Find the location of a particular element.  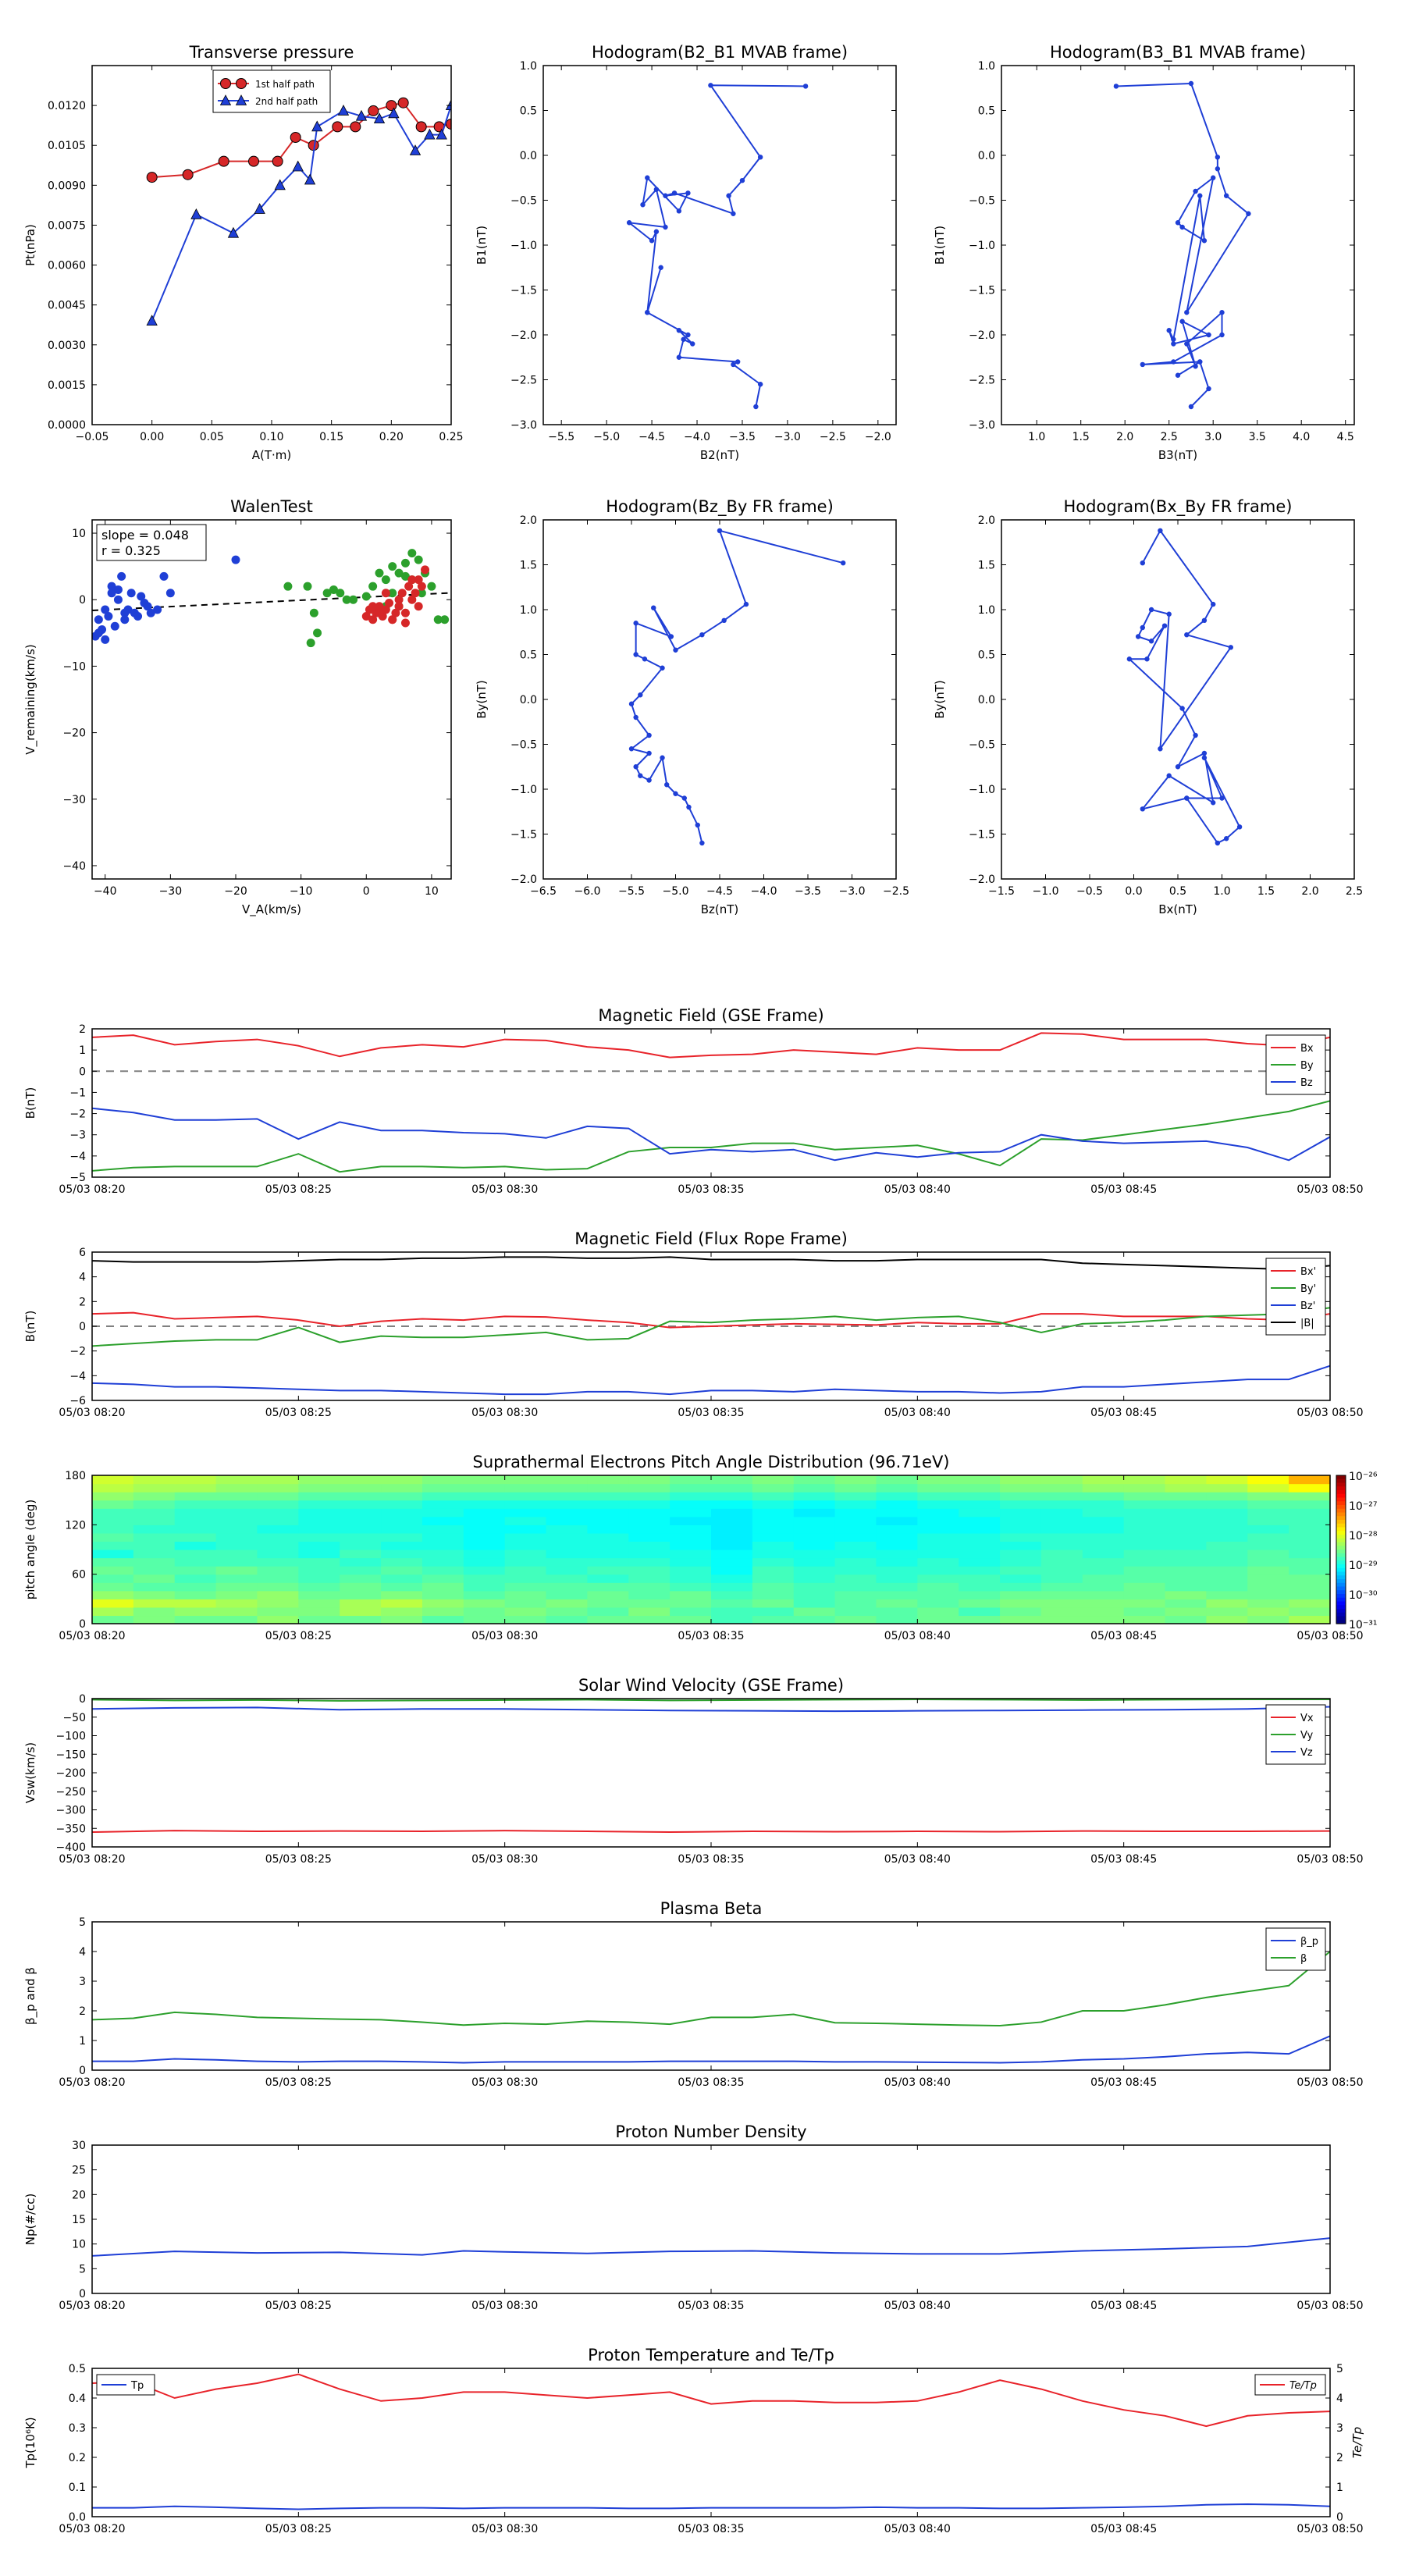

y-right-tick-label: 5 is located at coordinates (1340, 2369).